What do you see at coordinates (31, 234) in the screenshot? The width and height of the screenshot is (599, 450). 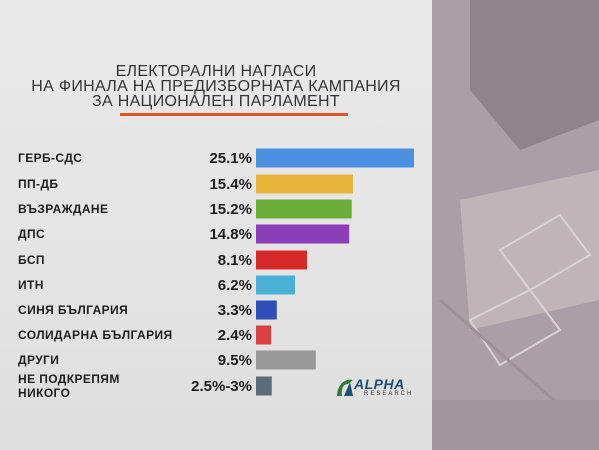 I see `category-label-3: ДПС` at bounding box center [31, 234].